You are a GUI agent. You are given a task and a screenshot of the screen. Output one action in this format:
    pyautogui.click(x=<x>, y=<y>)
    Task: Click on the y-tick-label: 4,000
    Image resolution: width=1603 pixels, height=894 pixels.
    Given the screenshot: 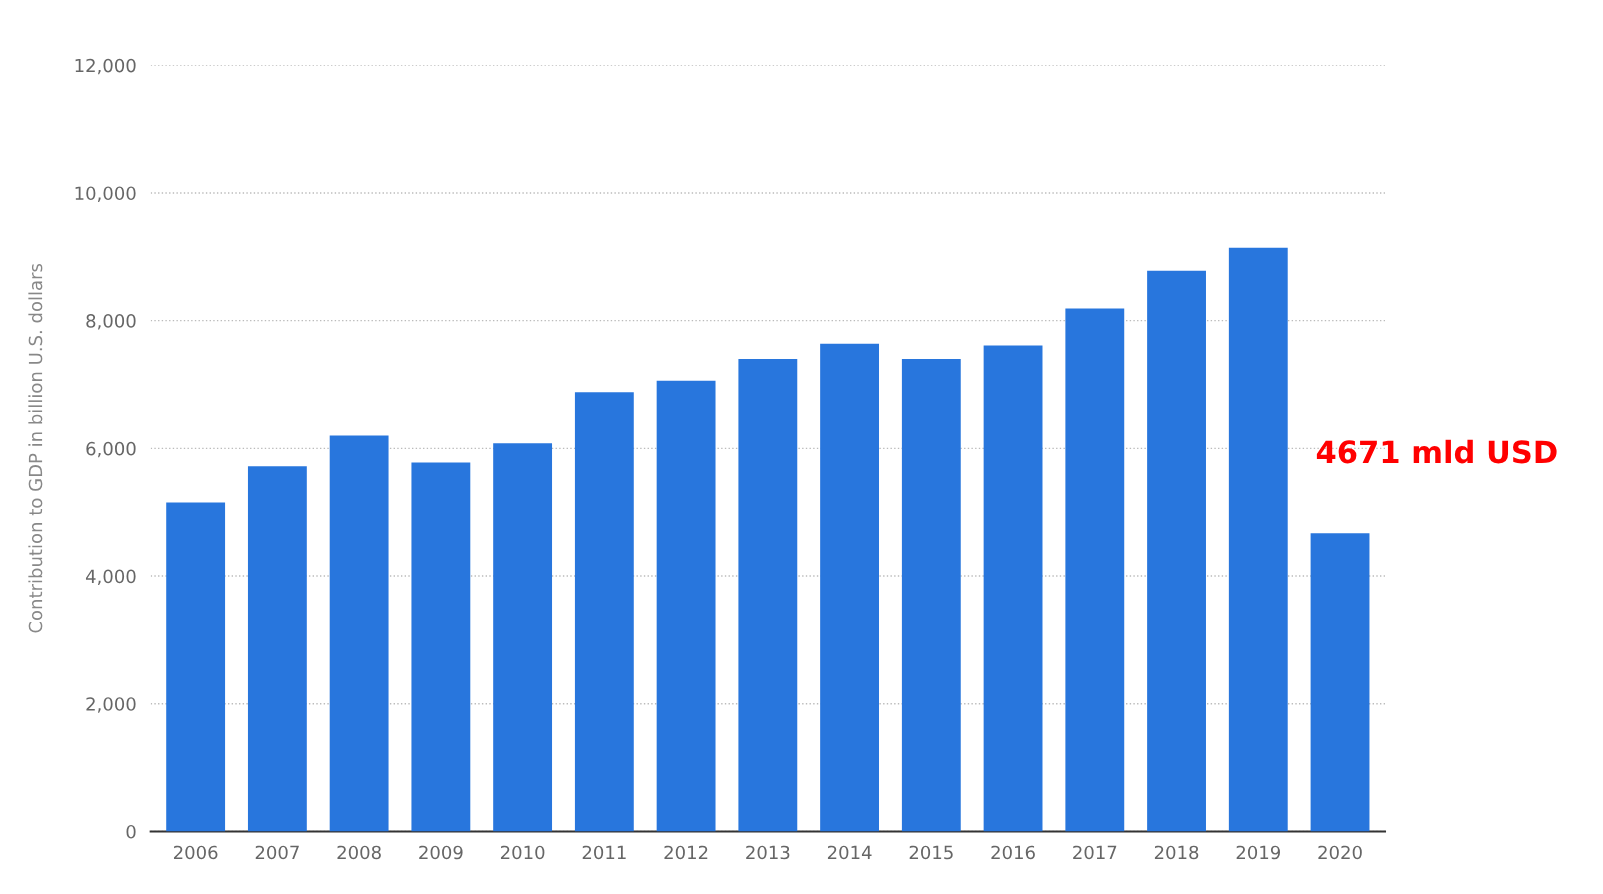 What is the action you would take?
    pyautogui.click(x=110, y=577)
    